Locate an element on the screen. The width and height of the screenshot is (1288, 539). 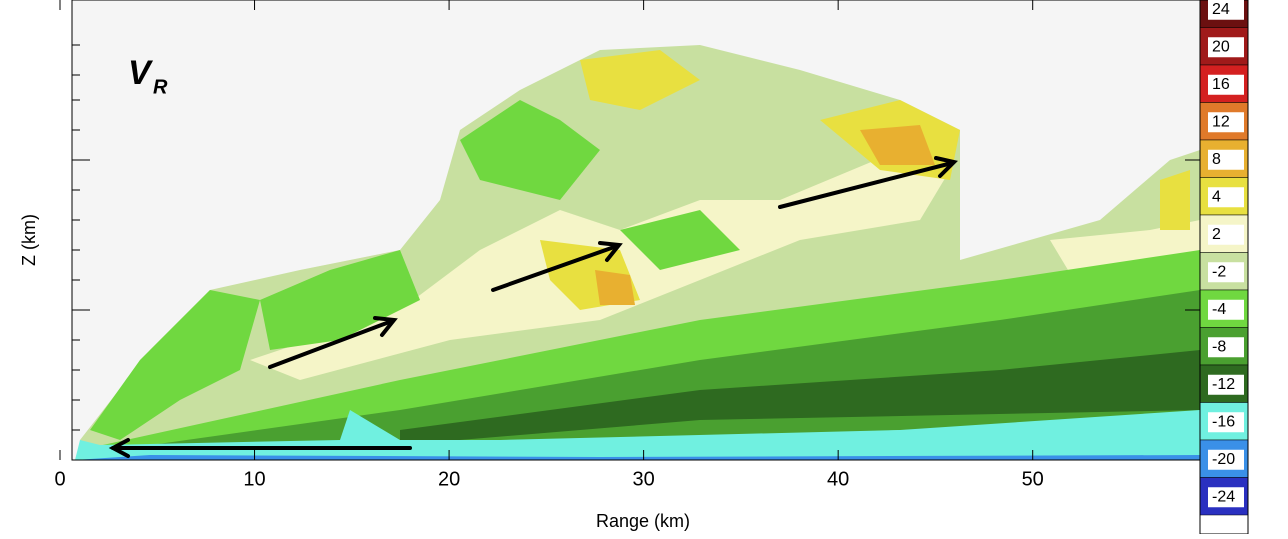
x-axis-label: Range (km) is located at coordinates (643, 521).